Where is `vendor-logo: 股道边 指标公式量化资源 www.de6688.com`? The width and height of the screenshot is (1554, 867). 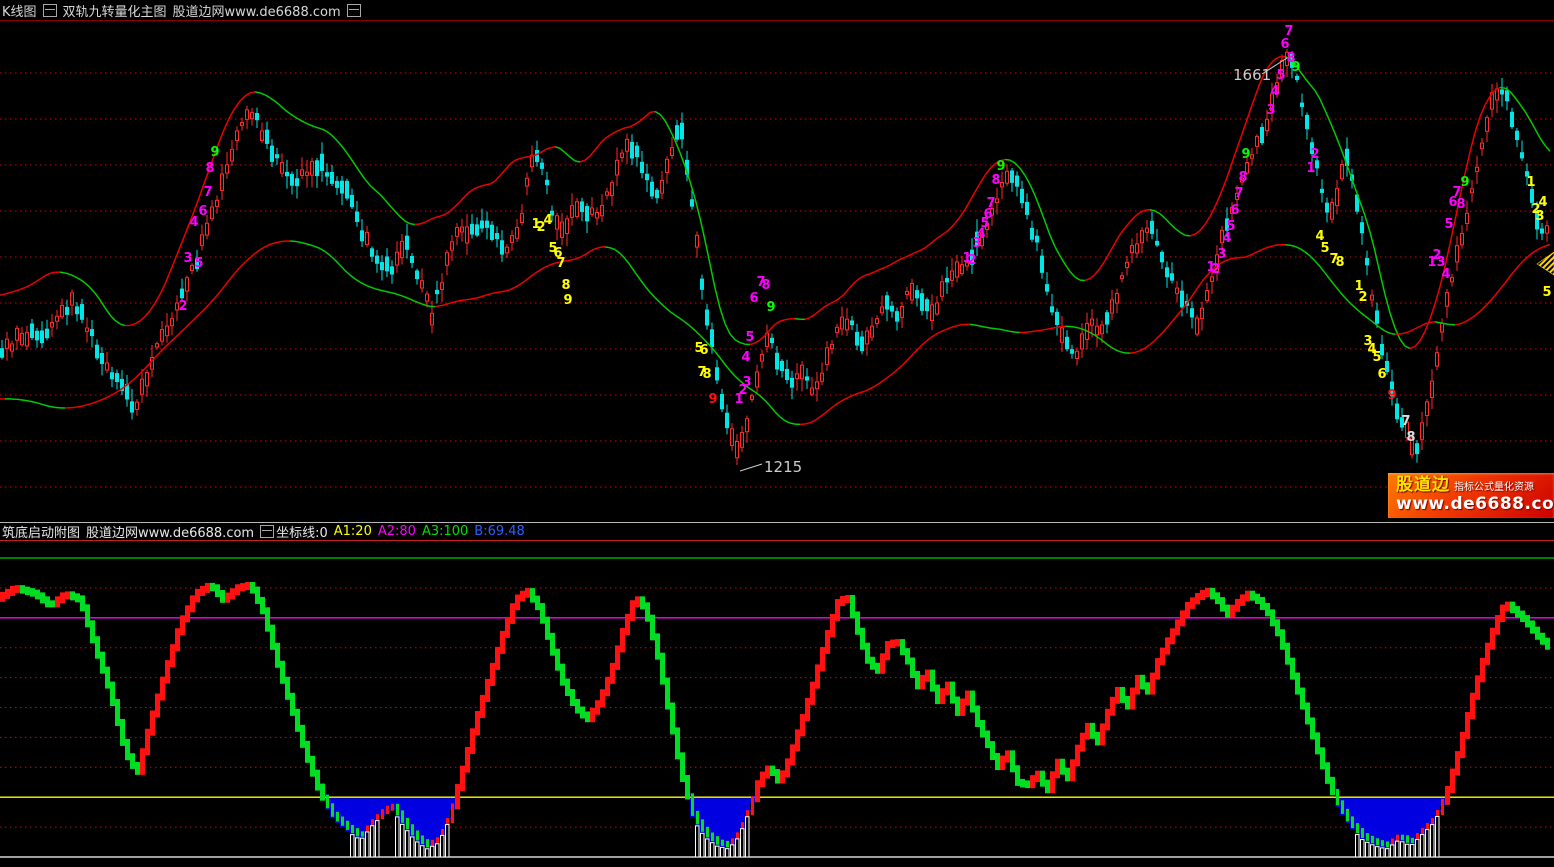 vendor-logo: 股道边 指标公式量化资源 www.de6688.com is located at coordinates (1471, 495).